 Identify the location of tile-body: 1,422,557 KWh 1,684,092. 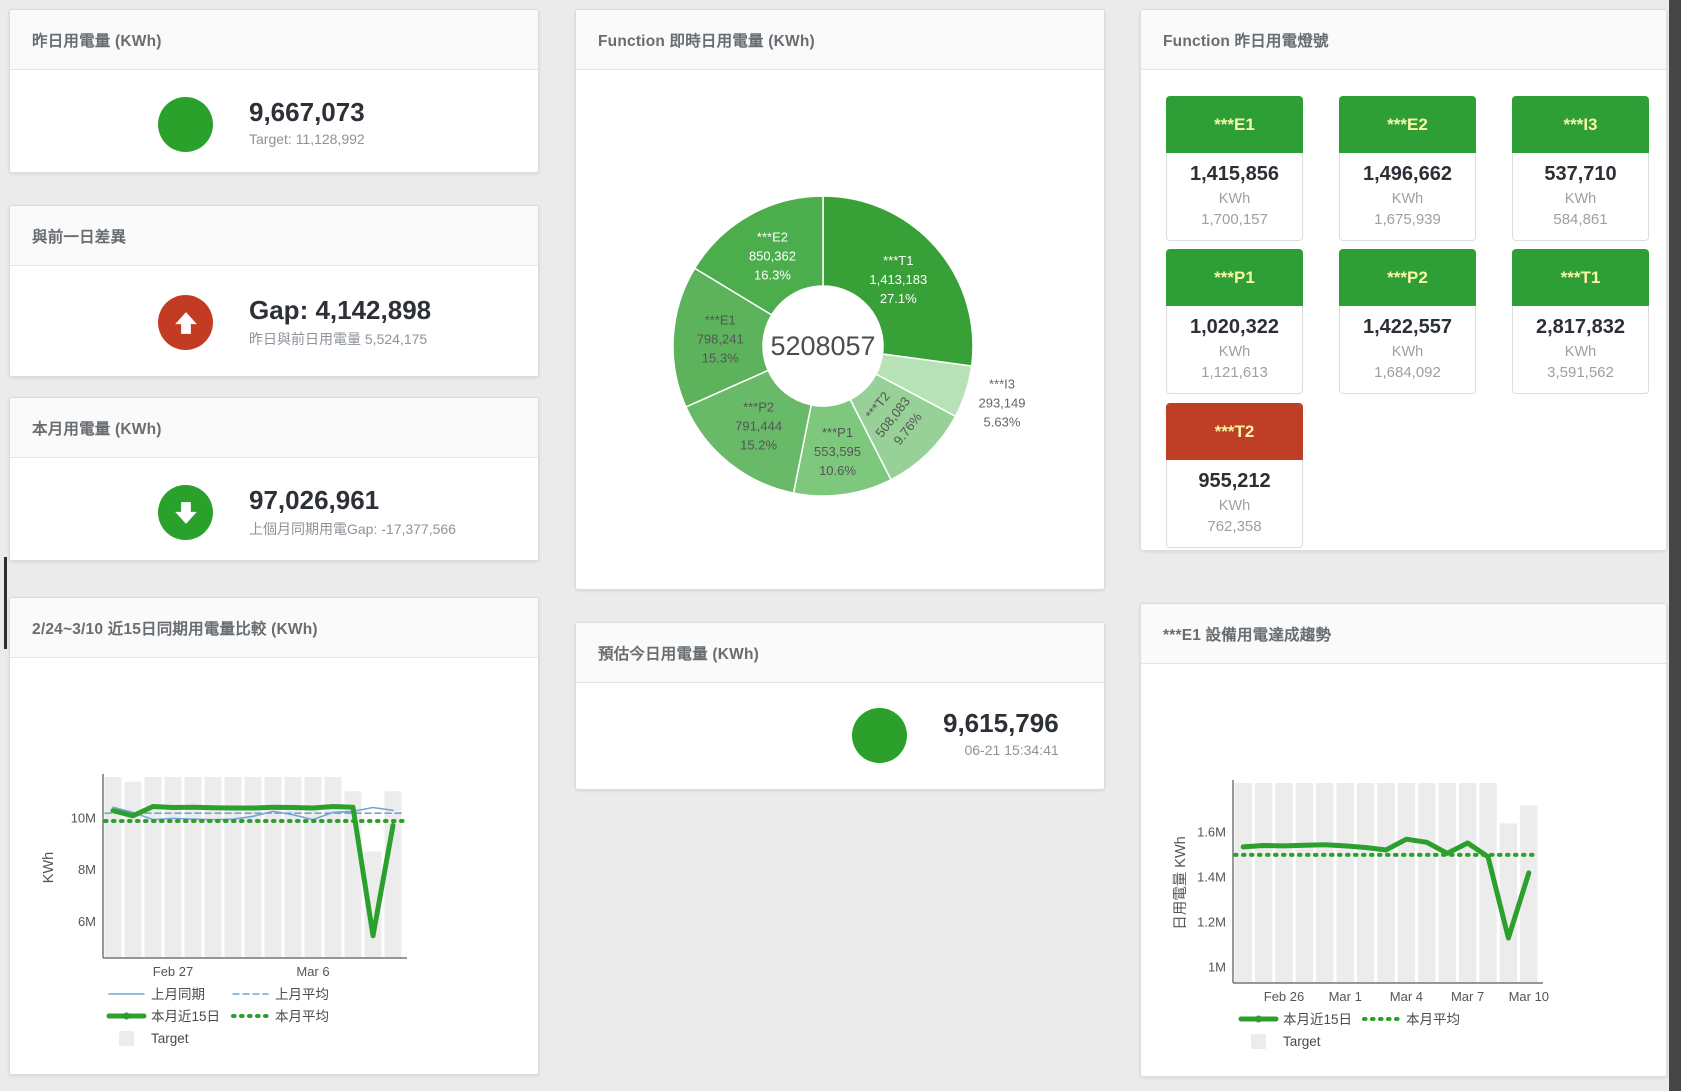
(1407, 350).